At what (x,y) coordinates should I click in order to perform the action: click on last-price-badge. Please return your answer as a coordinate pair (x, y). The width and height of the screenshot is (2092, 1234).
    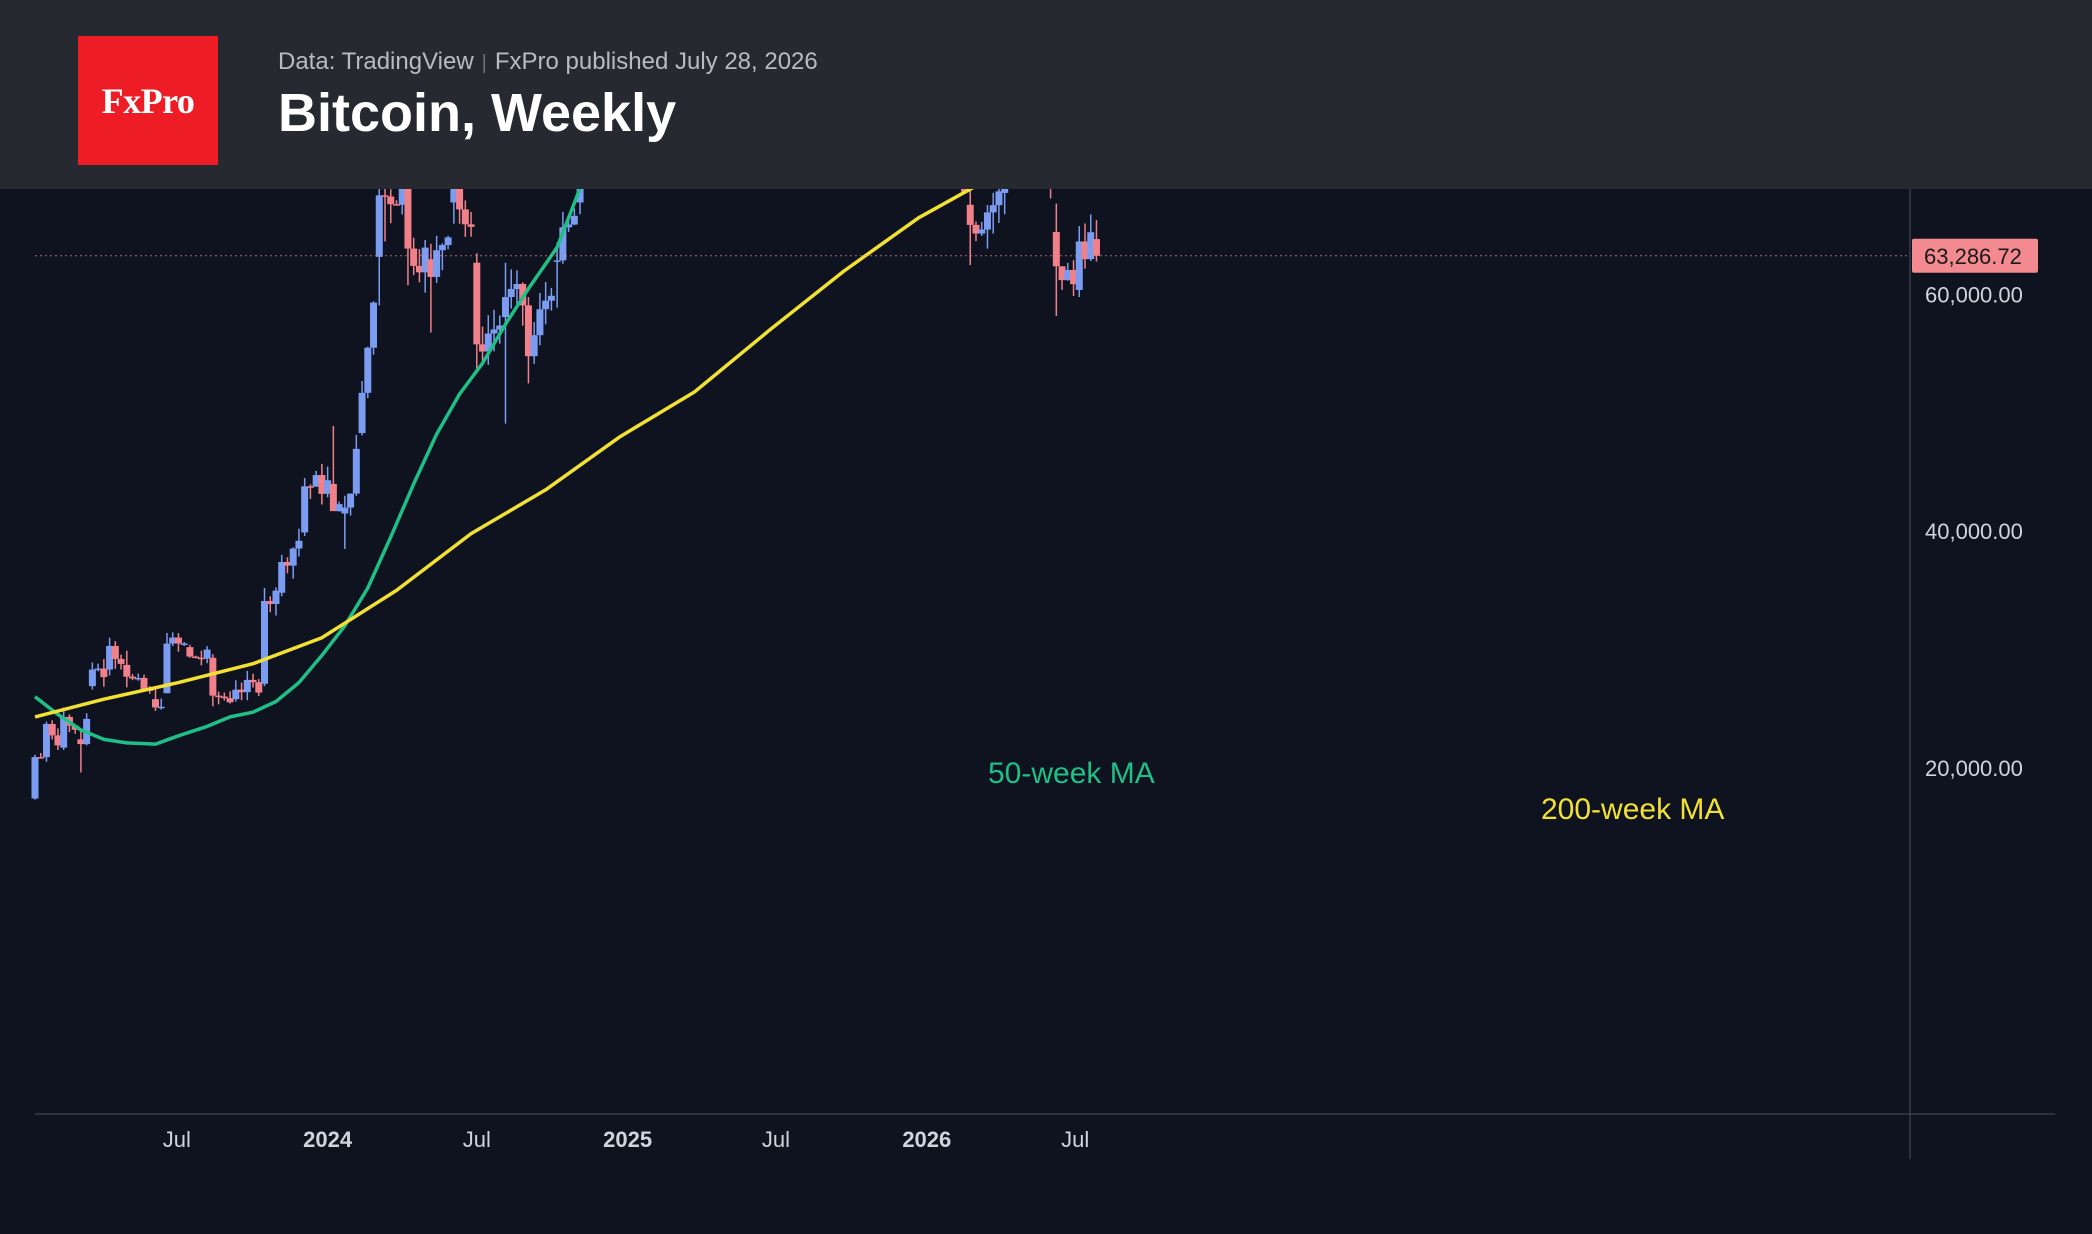
    Looking at the image, I should click on (1975, 255).